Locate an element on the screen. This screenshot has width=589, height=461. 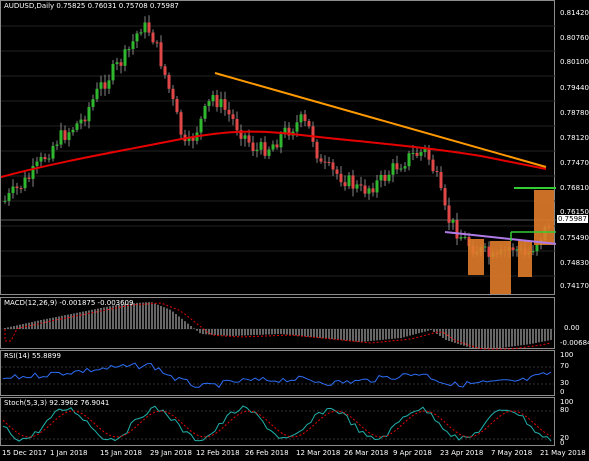
pattern-head is located at coordinates (500, 267).